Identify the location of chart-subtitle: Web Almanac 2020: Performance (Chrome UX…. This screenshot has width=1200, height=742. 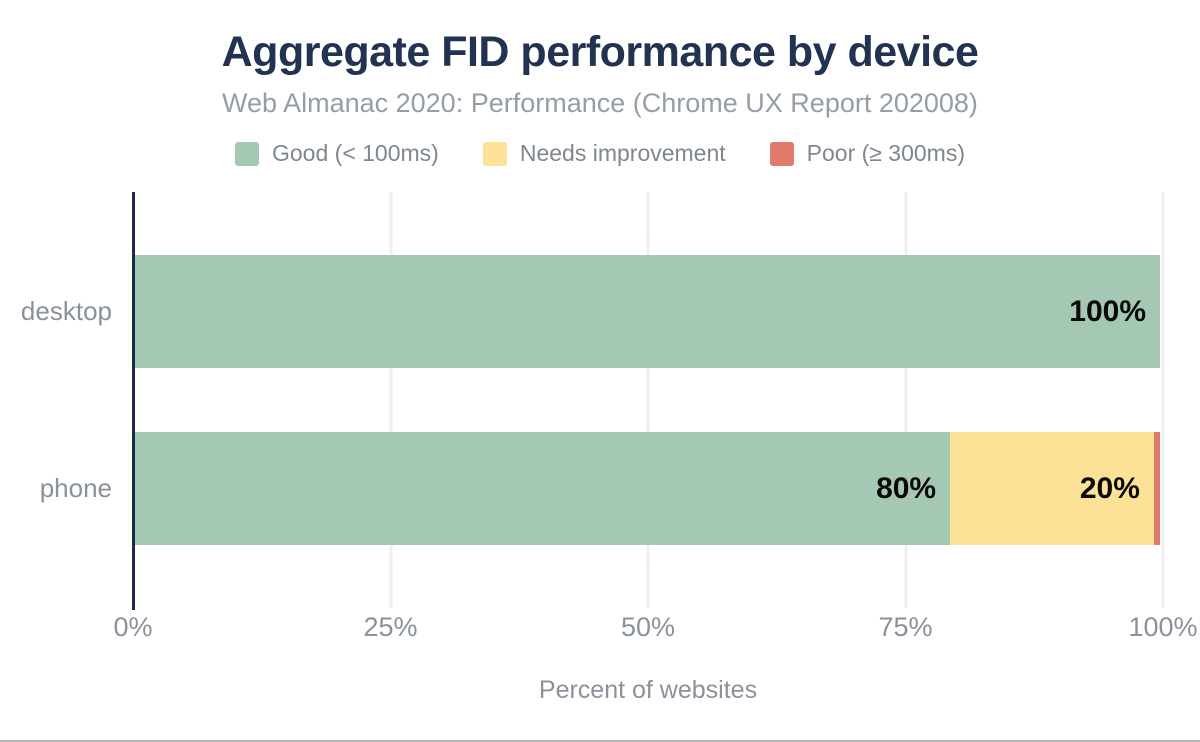
(600, 103).